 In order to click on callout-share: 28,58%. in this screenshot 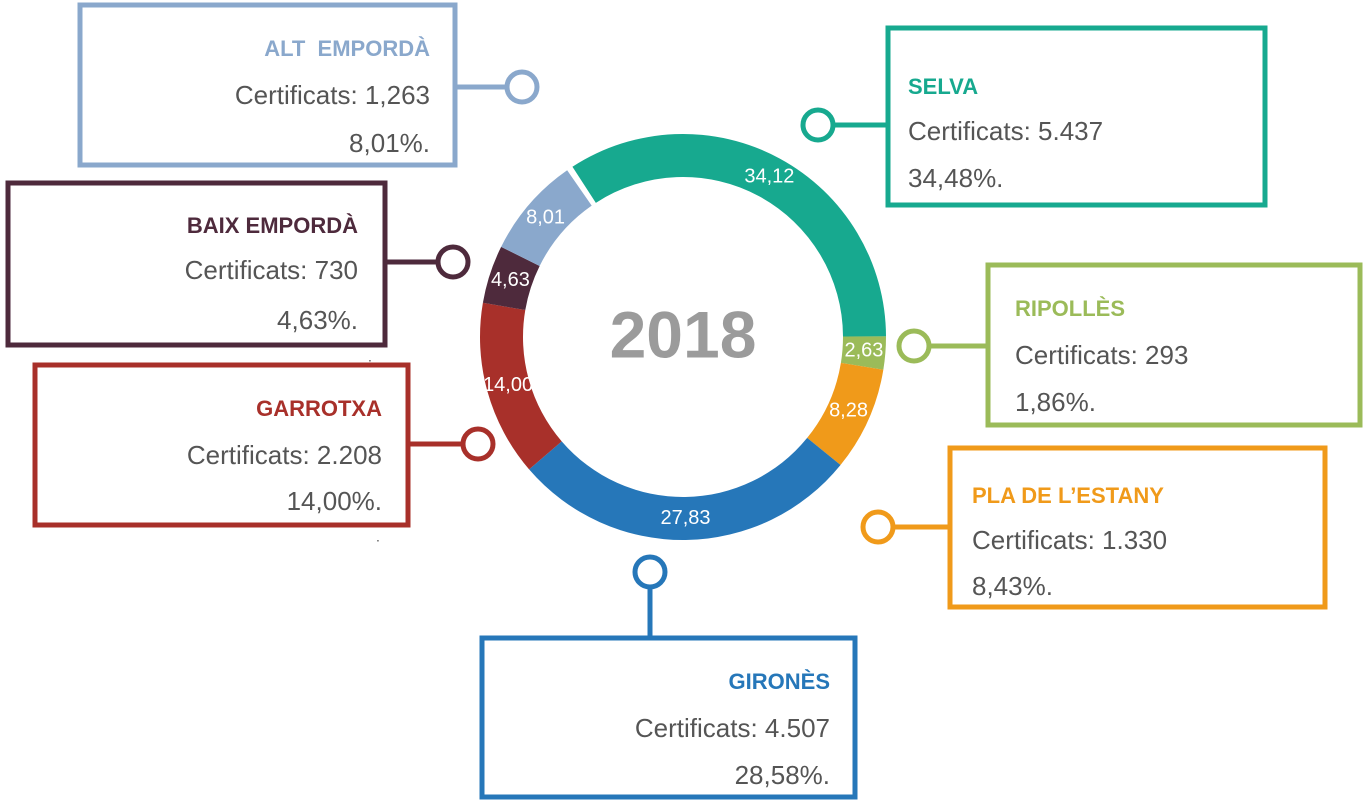, I will do `click(782, 775)`.